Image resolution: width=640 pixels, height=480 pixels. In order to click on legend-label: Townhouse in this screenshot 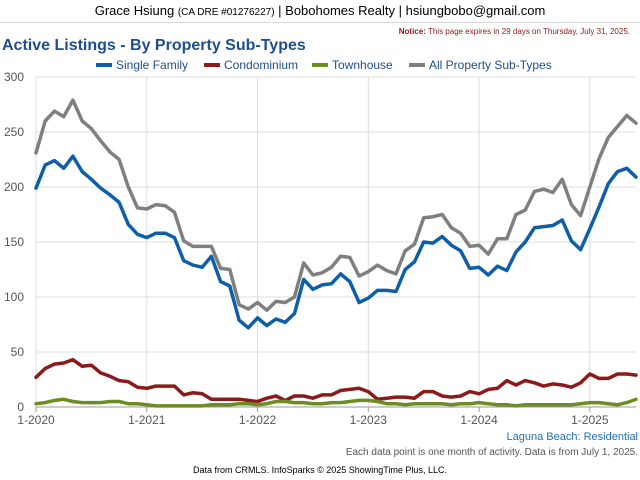, I will do `click(362, 65)`.